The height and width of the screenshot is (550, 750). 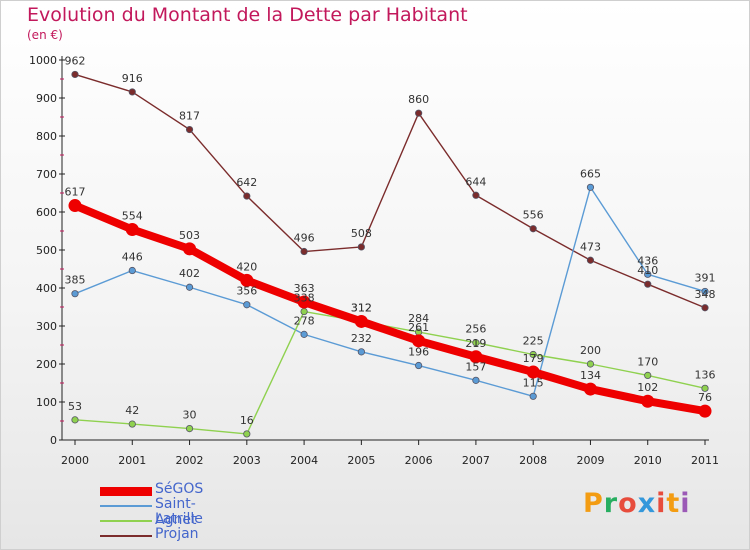 What do you see at coordinates (533, 460) in the screenshot?
I see `x-tick-label: 2008` at bounding box center [533, 460].